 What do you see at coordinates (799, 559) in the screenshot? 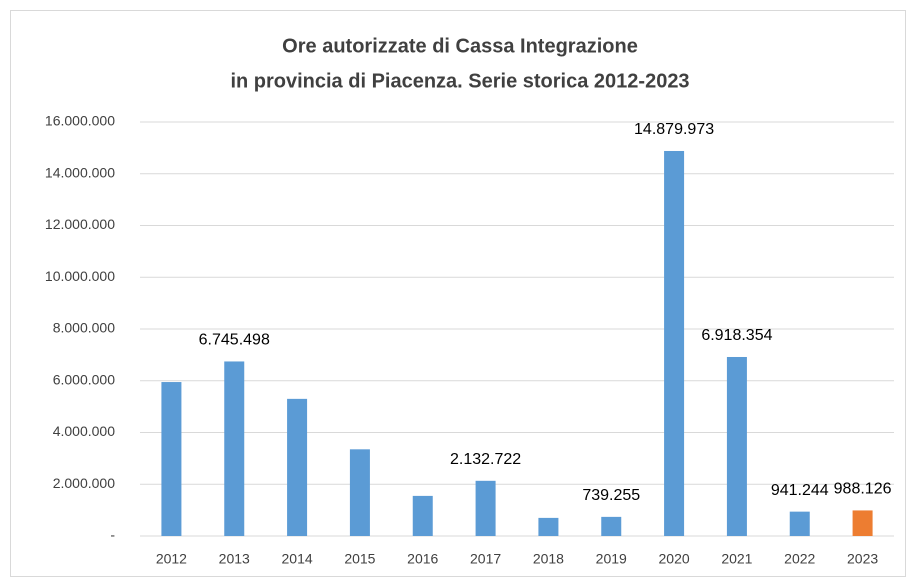
I see `x-tick-label: 2022` at bounding box center [799, 559].